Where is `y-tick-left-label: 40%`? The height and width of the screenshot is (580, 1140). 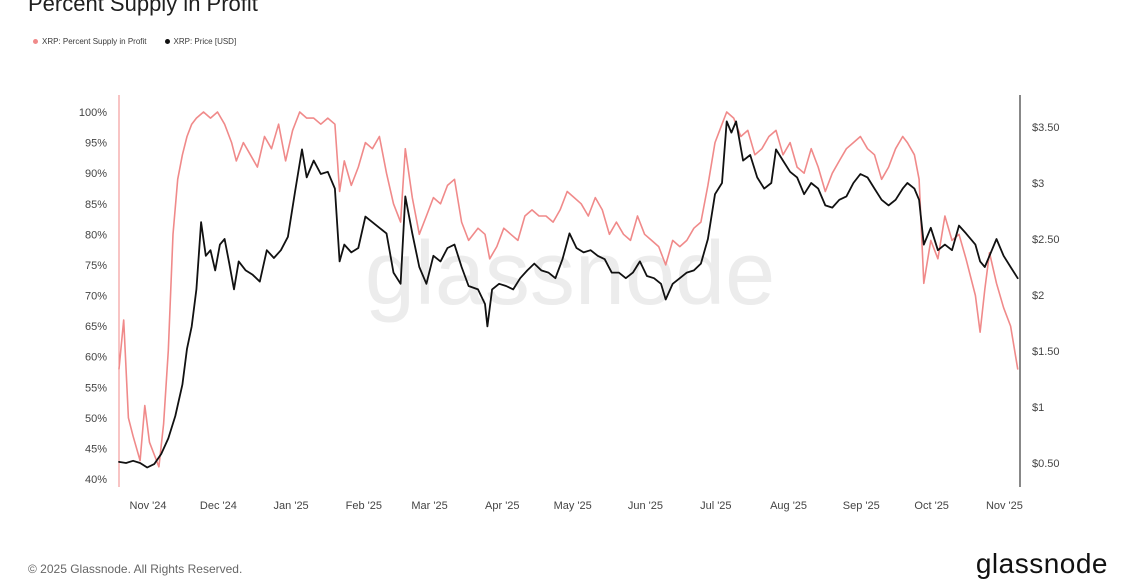 y-tick-left-label: 40% is located at coordinates (96, 480).